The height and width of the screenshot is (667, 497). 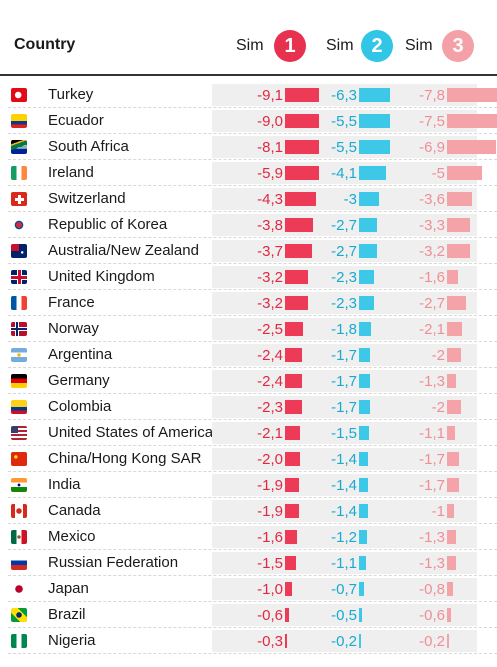 What do you see at coordinates (250, 45) in the screenshot?
I see `sim-1-label: Sim` at bounding box center [250, 45].